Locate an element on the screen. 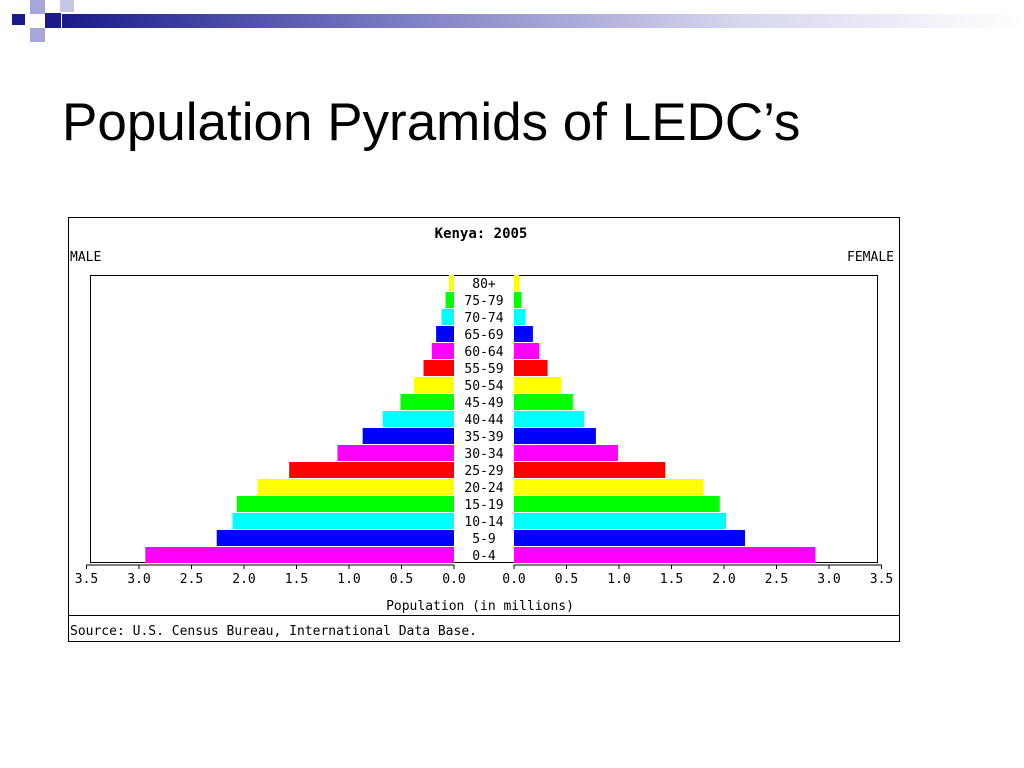 This screenshot has height=768, width=1024. age-label: 60-64 is located at coordinates (483, 352).